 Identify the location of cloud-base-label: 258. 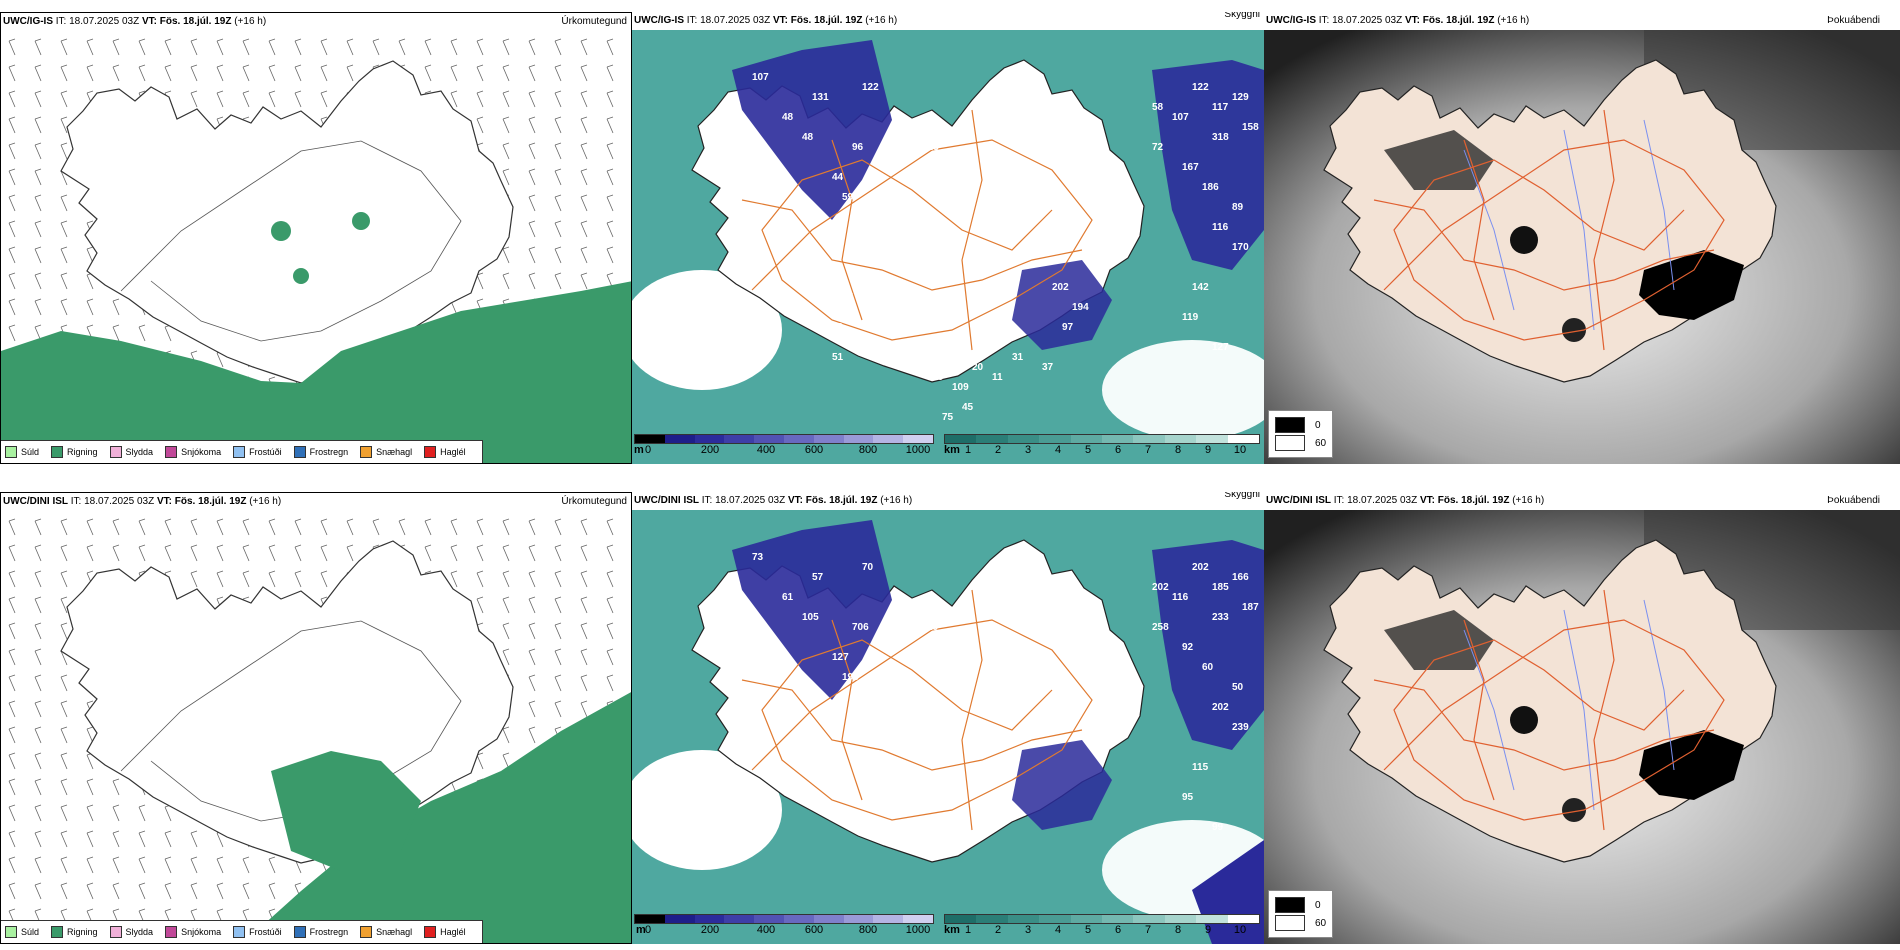
(1160, 627).